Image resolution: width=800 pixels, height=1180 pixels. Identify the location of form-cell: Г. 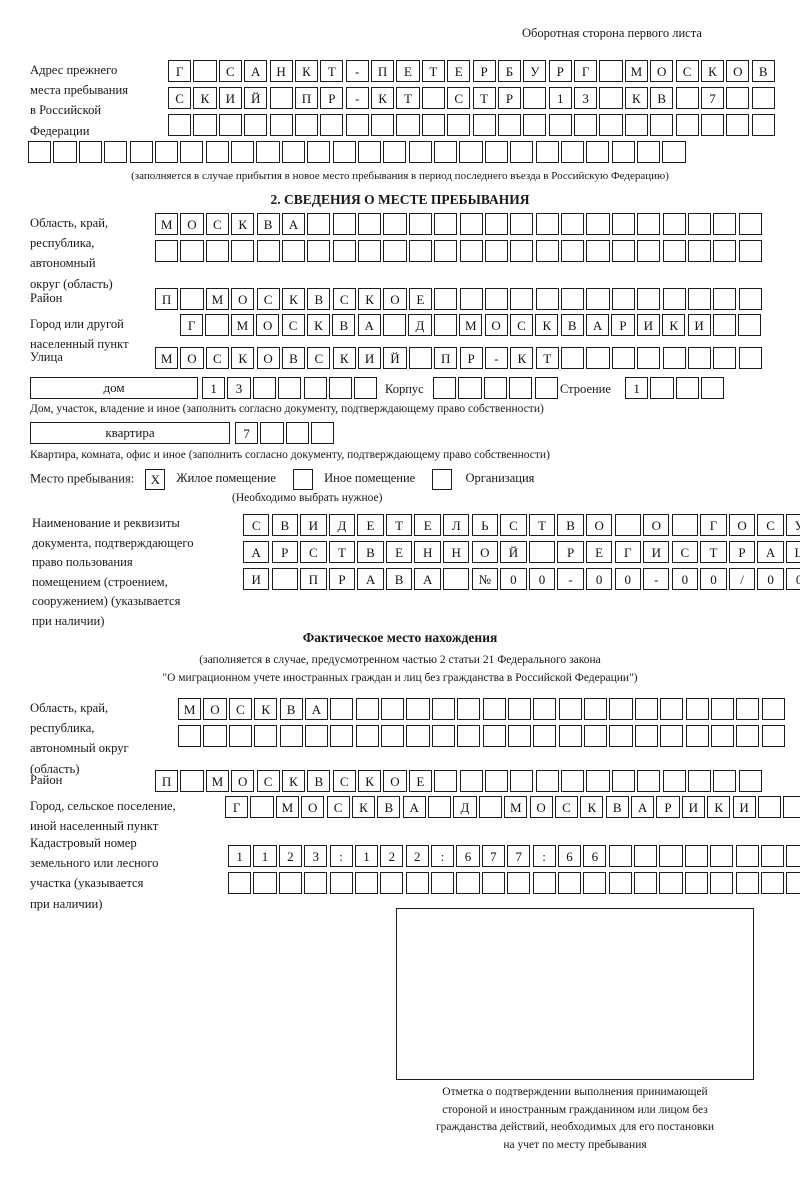
(713, 525).